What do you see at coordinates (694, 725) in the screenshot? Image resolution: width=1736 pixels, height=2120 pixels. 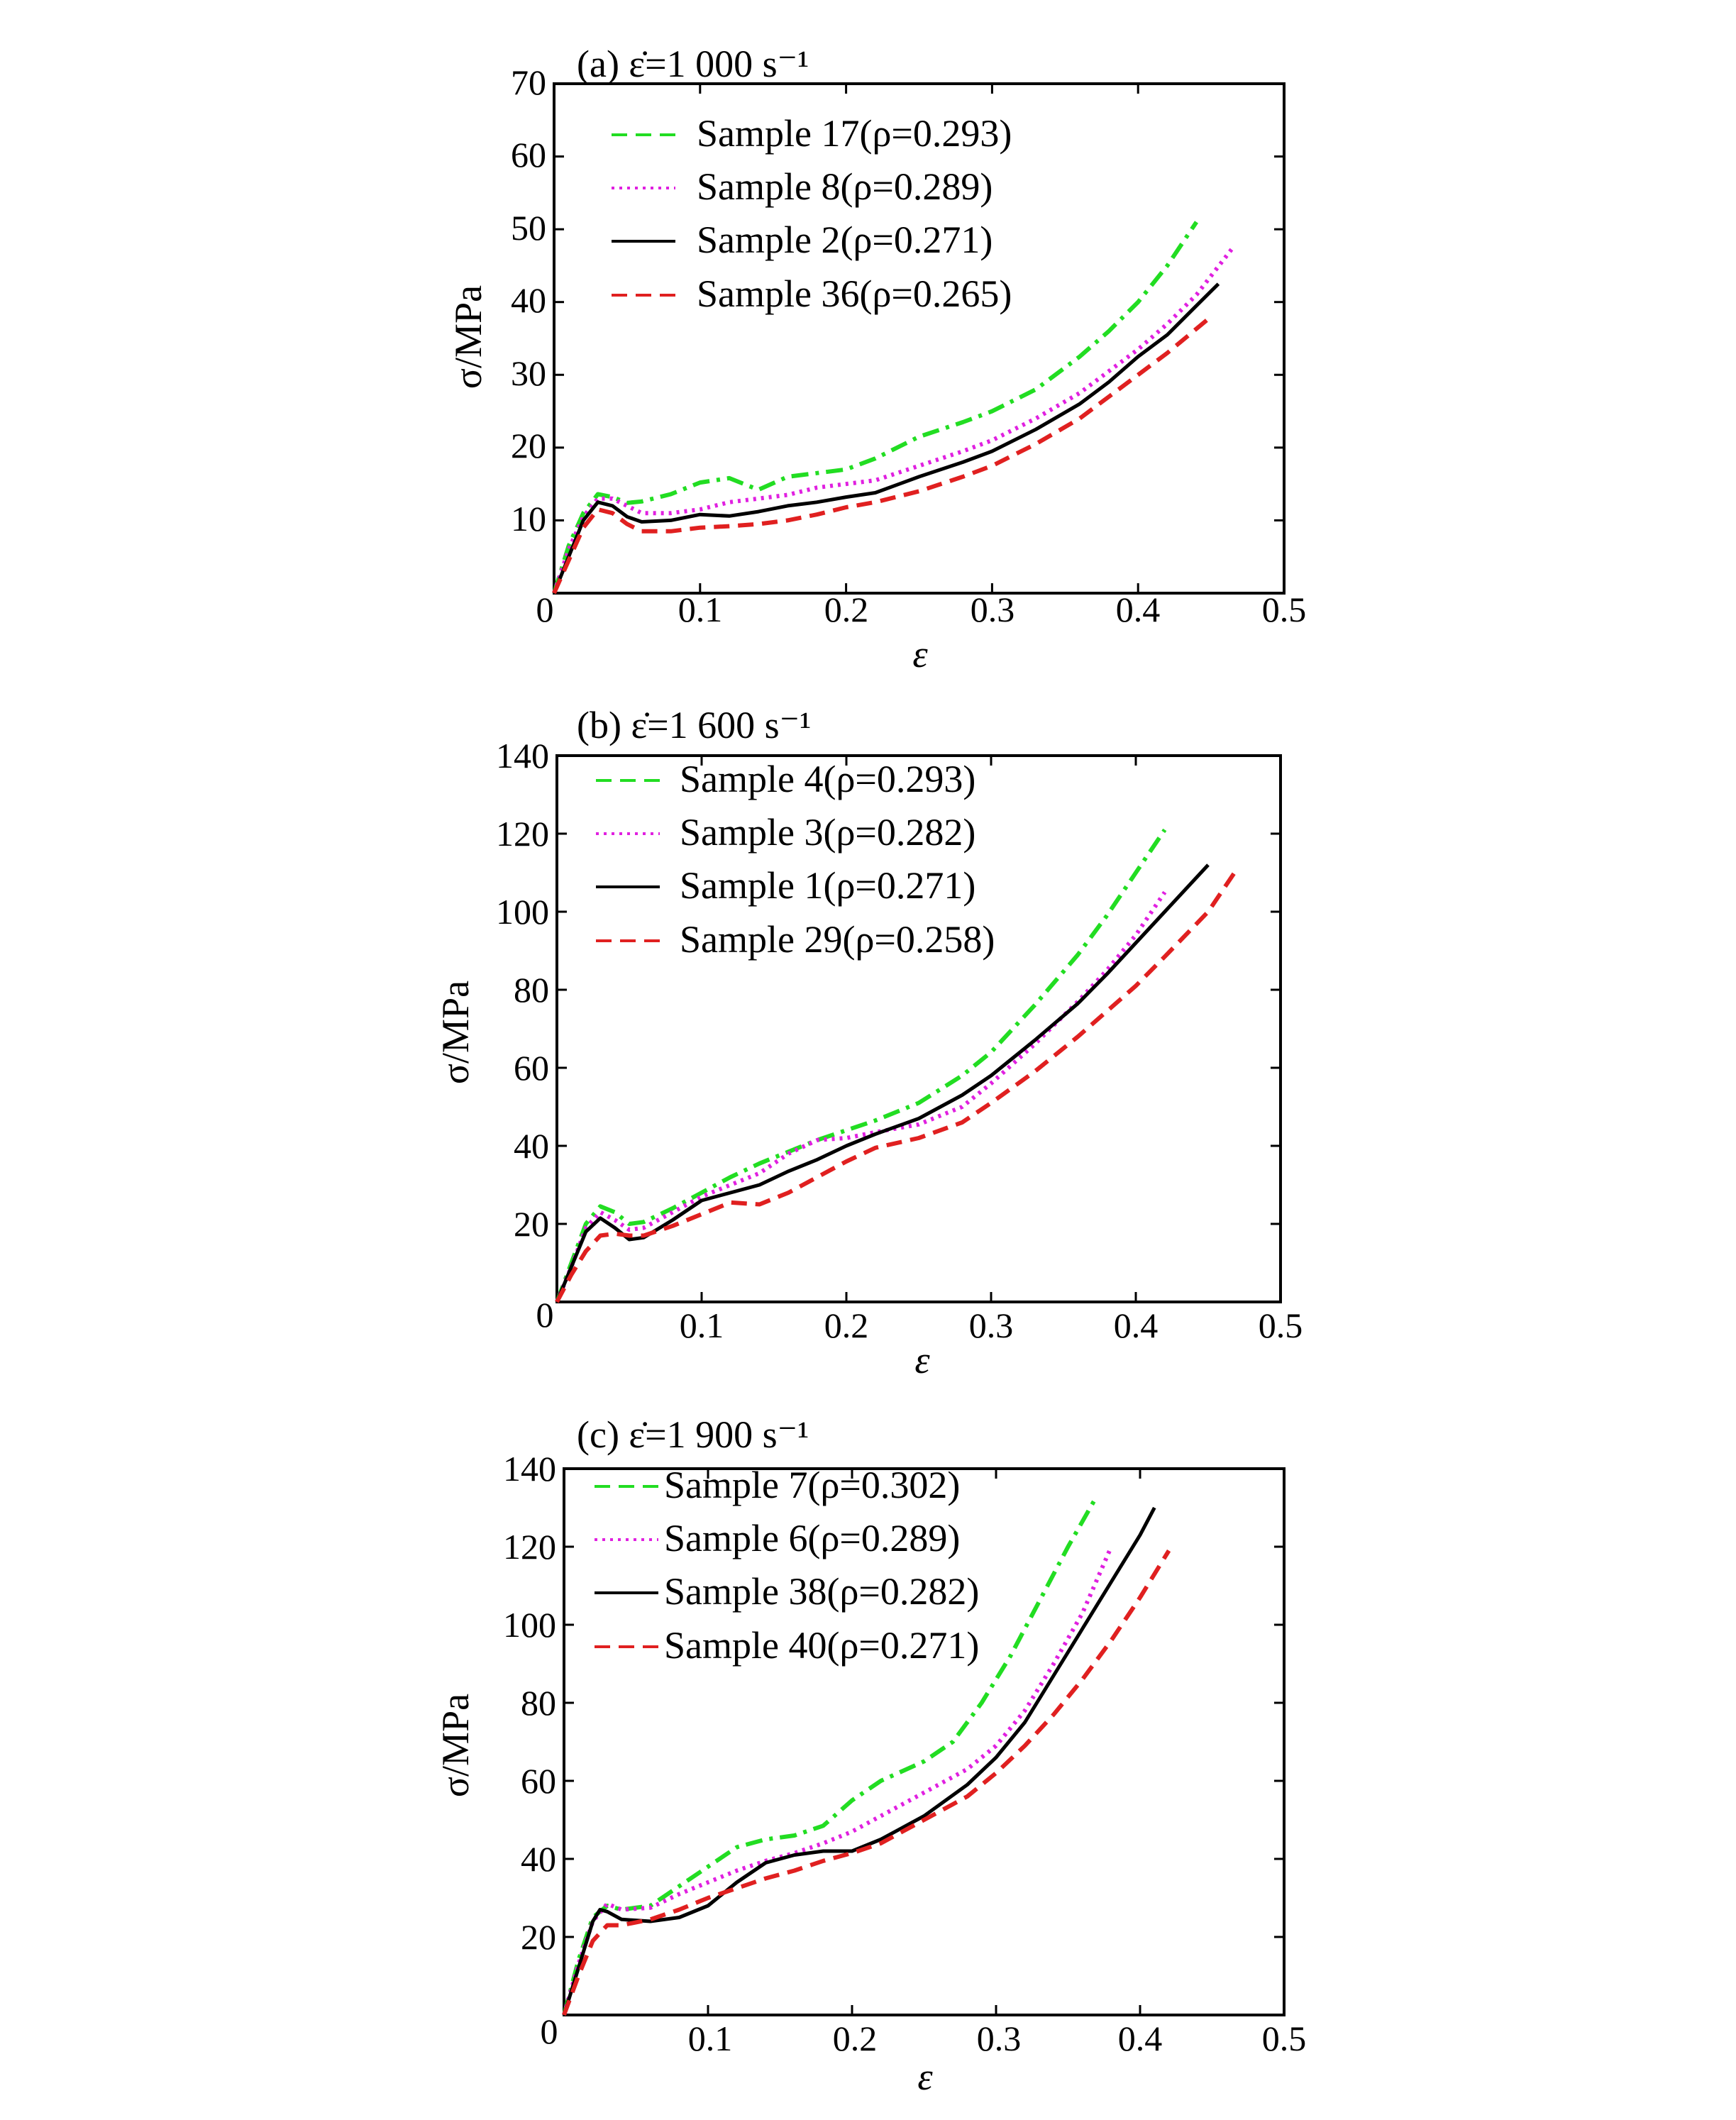 I see `panel-title: (b) ε̇=1 600 s⁻¹` at bounding box center [694, 725].